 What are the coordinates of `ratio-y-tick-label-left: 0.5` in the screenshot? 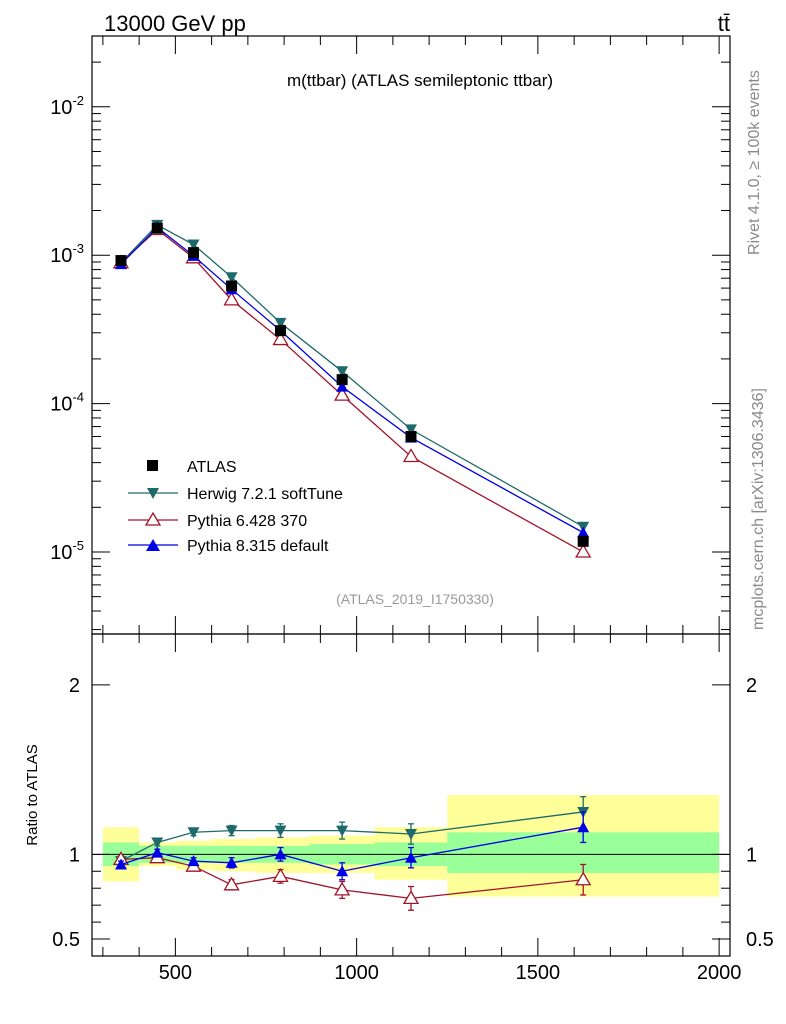 It's located at (66, 940).